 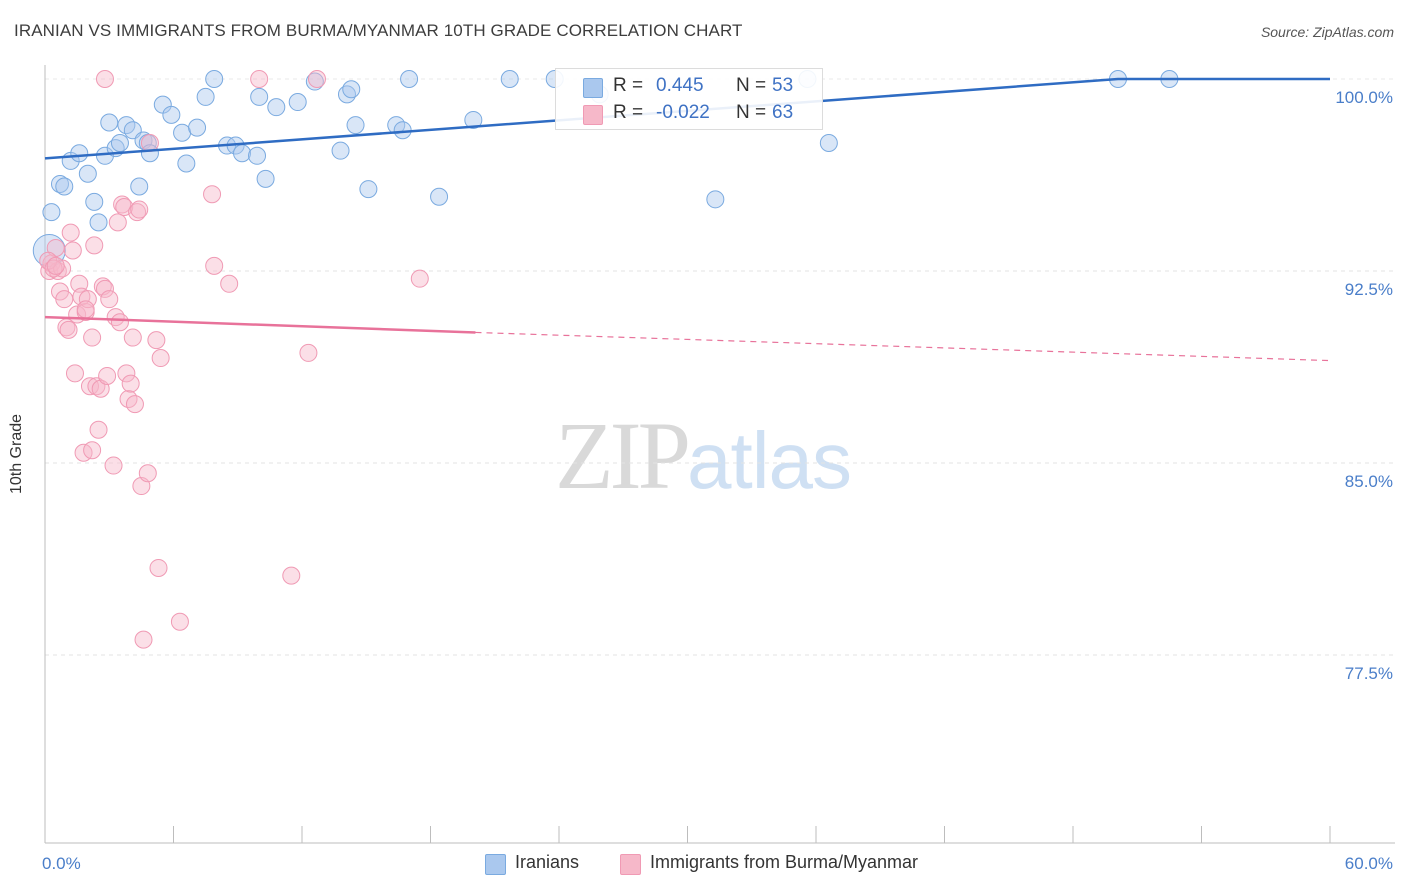 I want to click on correlation-legend: R = 0.445 N = 53 R = -0.022 N = 63, so click(x=689, y=99).